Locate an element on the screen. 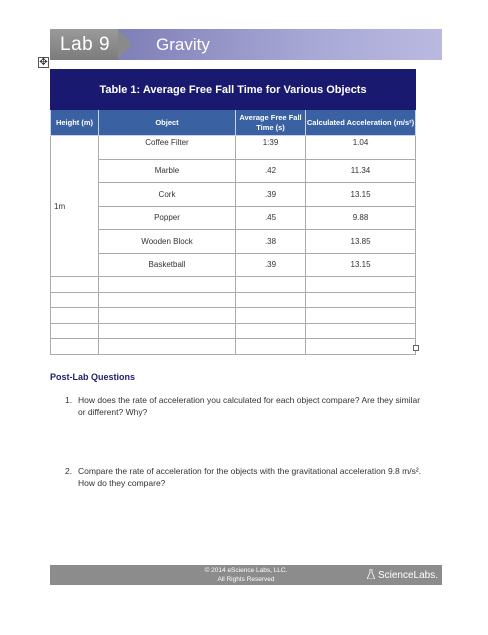 The height and width of the screenshot is (635, 488). logo-text: ScienceLabs. is located at coordinates (407, 575).